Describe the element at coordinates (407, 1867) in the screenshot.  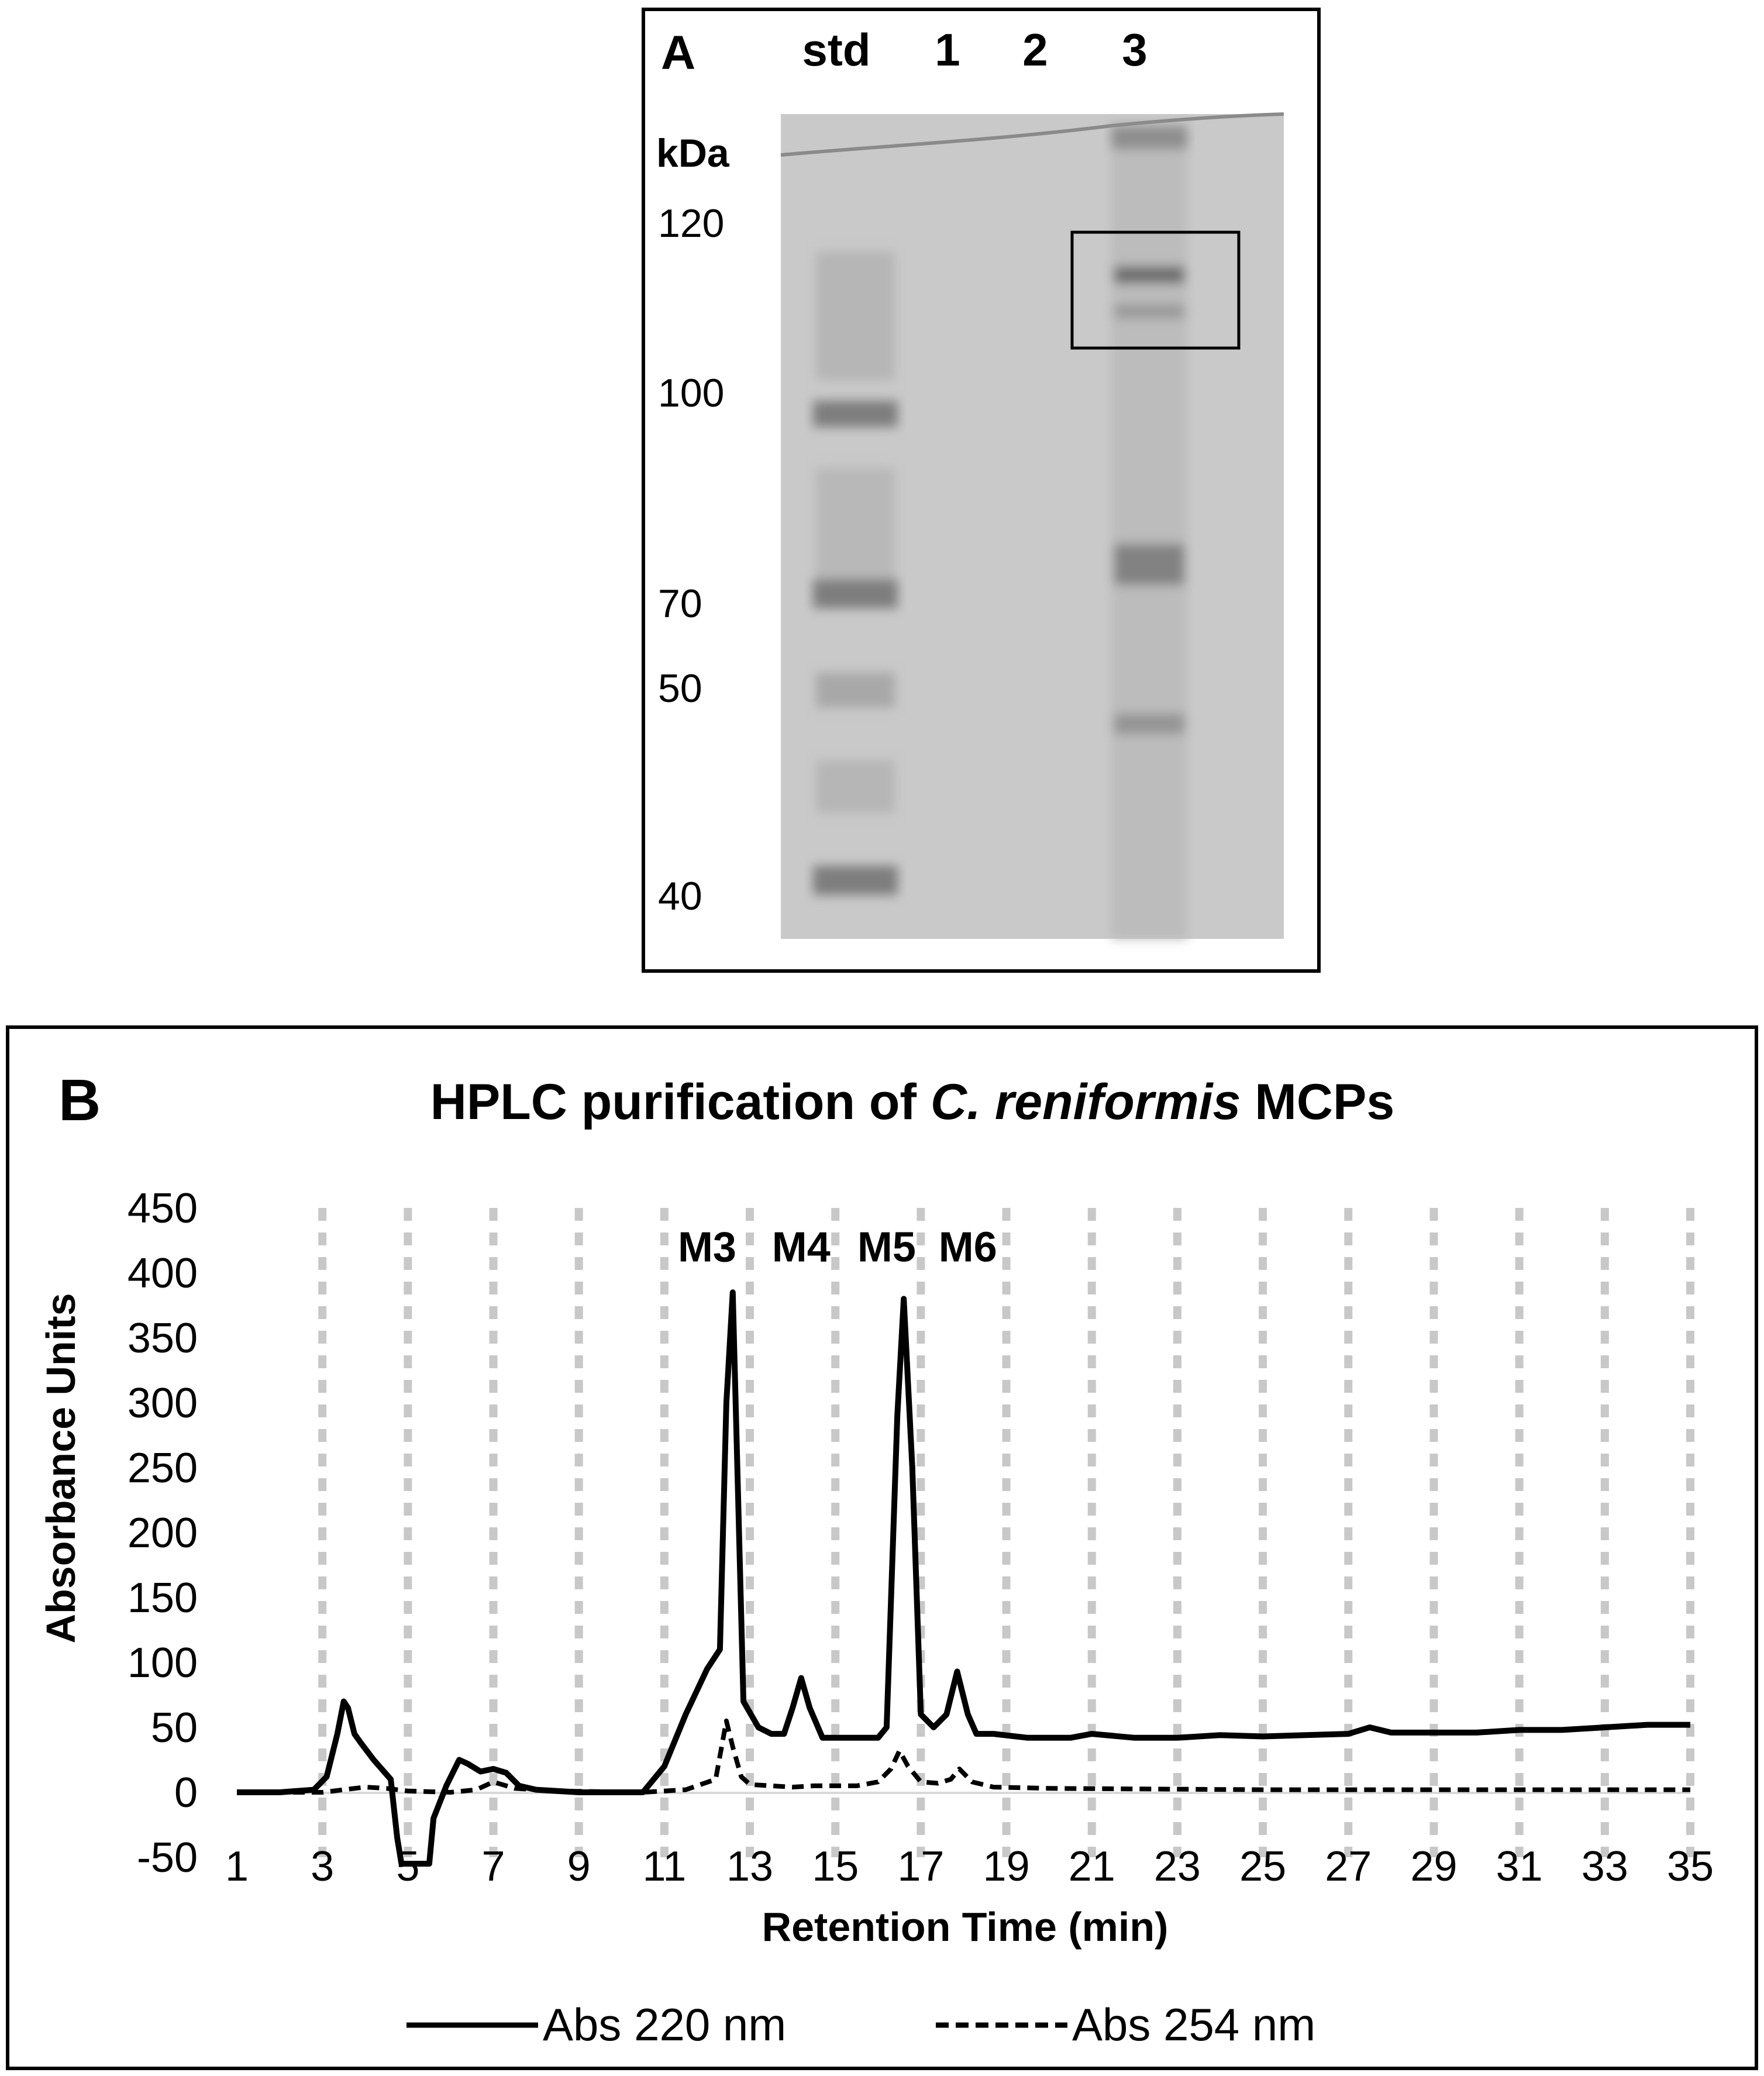
I see `x-tick-5: 5` at that location.